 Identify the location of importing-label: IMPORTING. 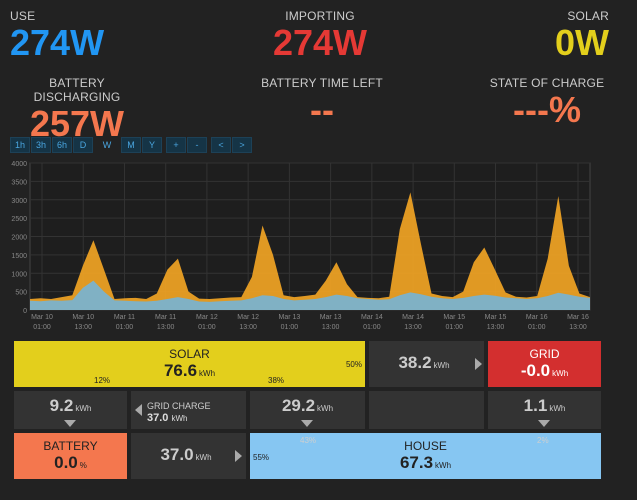
(320, 16).